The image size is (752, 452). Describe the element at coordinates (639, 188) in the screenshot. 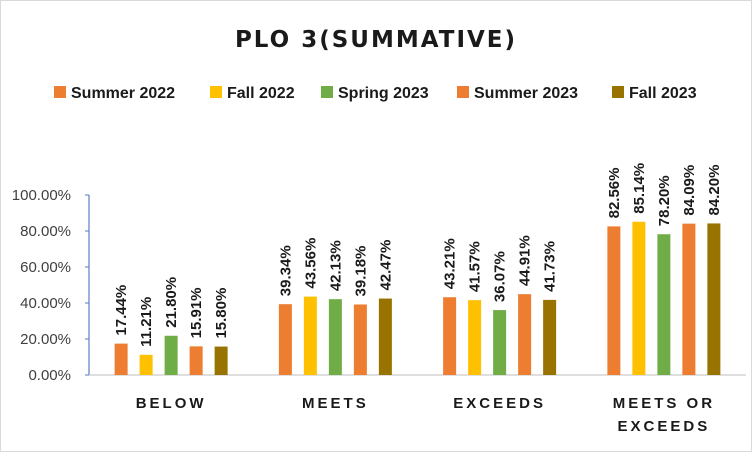

I see `data-label: 85.14%` at that location.